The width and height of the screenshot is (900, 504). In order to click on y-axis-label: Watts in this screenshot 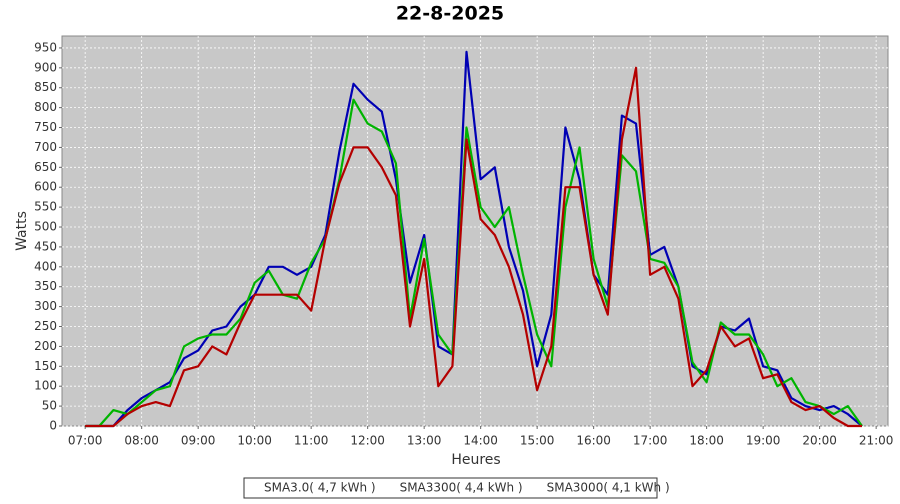, I will do `click(22, 231)`.